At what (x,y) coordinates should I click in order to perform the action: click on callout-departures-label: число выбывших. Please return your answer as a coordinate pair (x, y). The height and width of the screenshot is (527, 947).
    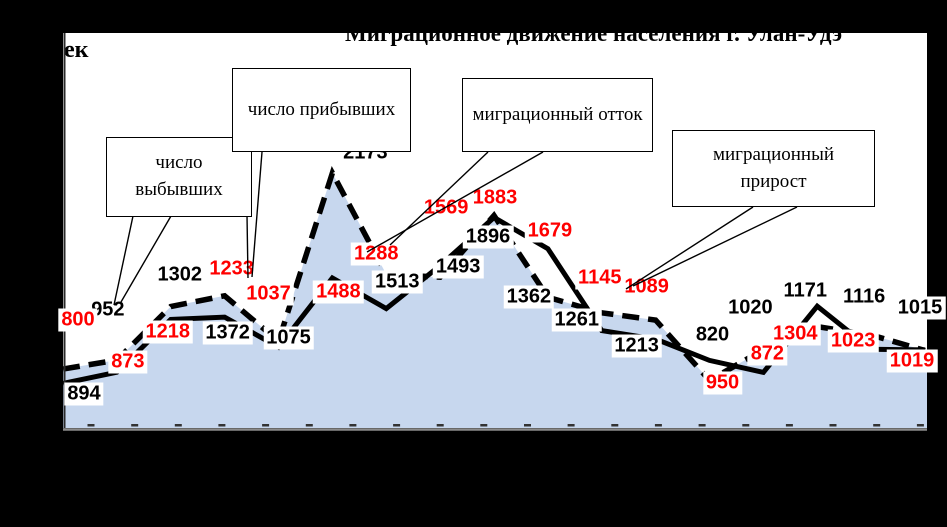
    Looking at the image, I should click on (179, 176).